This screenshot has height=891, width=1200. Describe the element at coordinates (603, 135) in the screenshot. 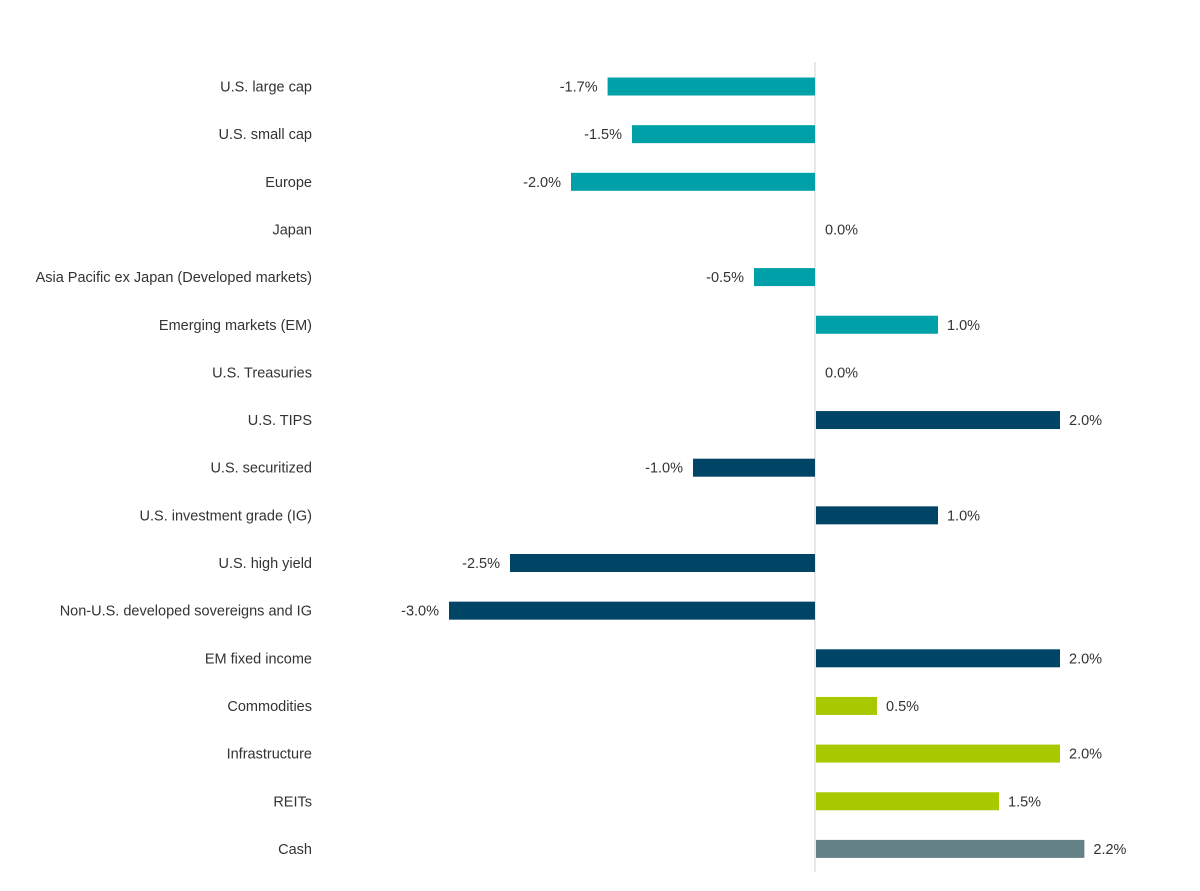

I see `value-label: -1.5%` at that location.